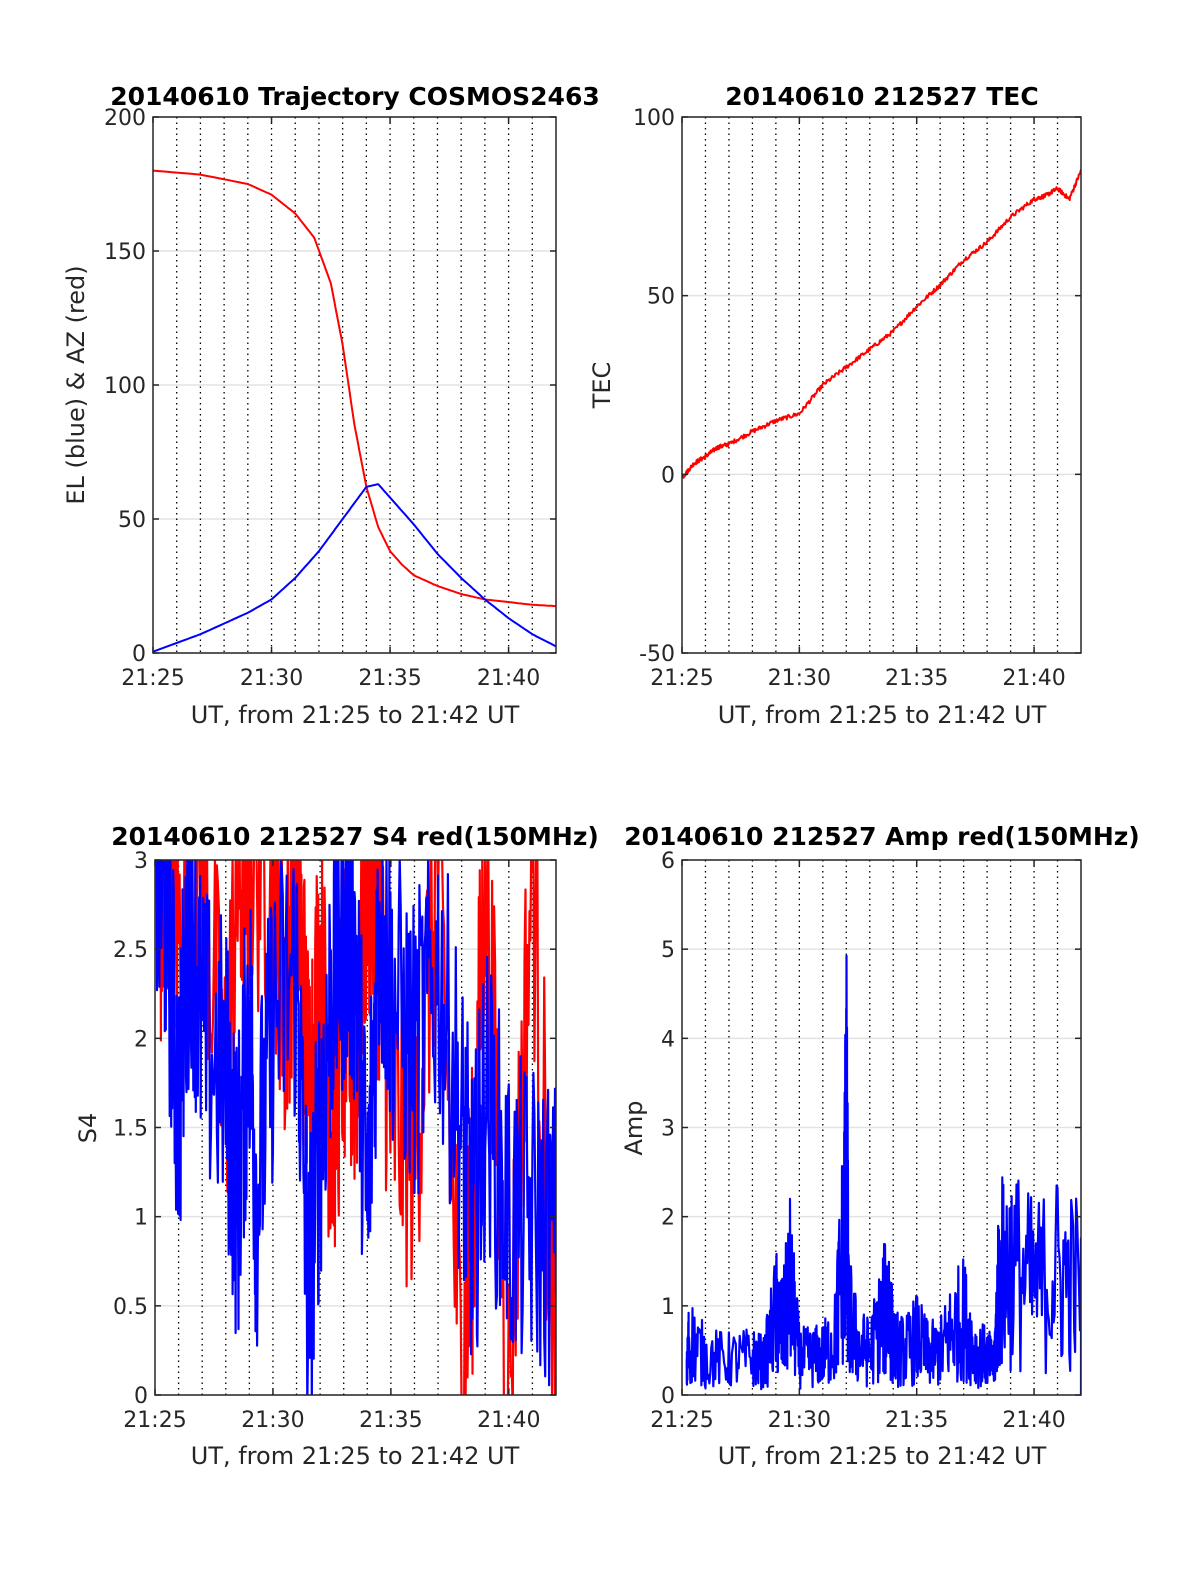  I want to click on y-tick-label: 2.5, so click(130, 950).